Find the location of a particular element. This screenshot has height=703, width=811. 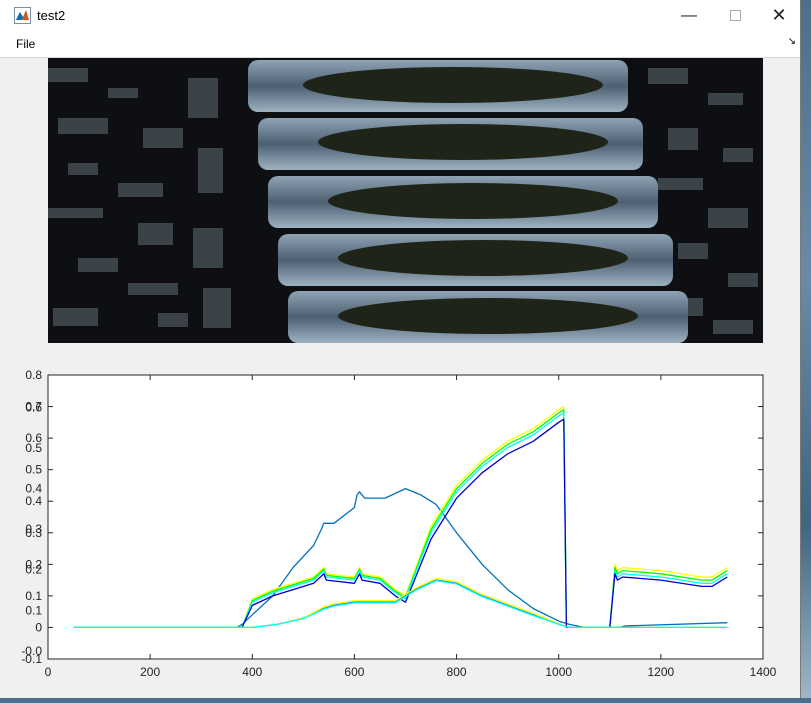

minimize-button: — is located at coordinates (689, 15).